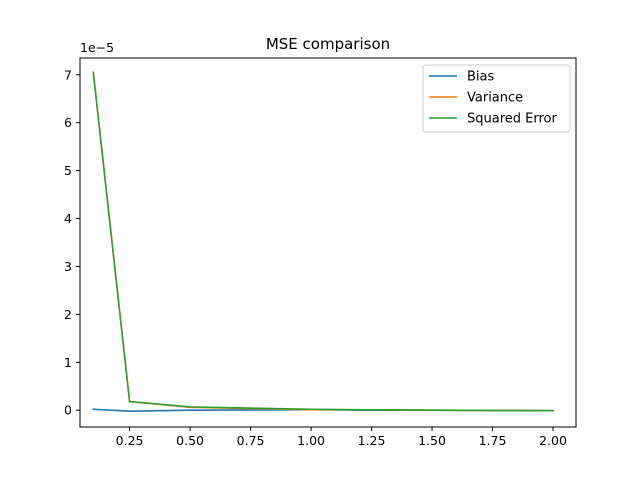  I want to click on legend-box, so click(496, 98).